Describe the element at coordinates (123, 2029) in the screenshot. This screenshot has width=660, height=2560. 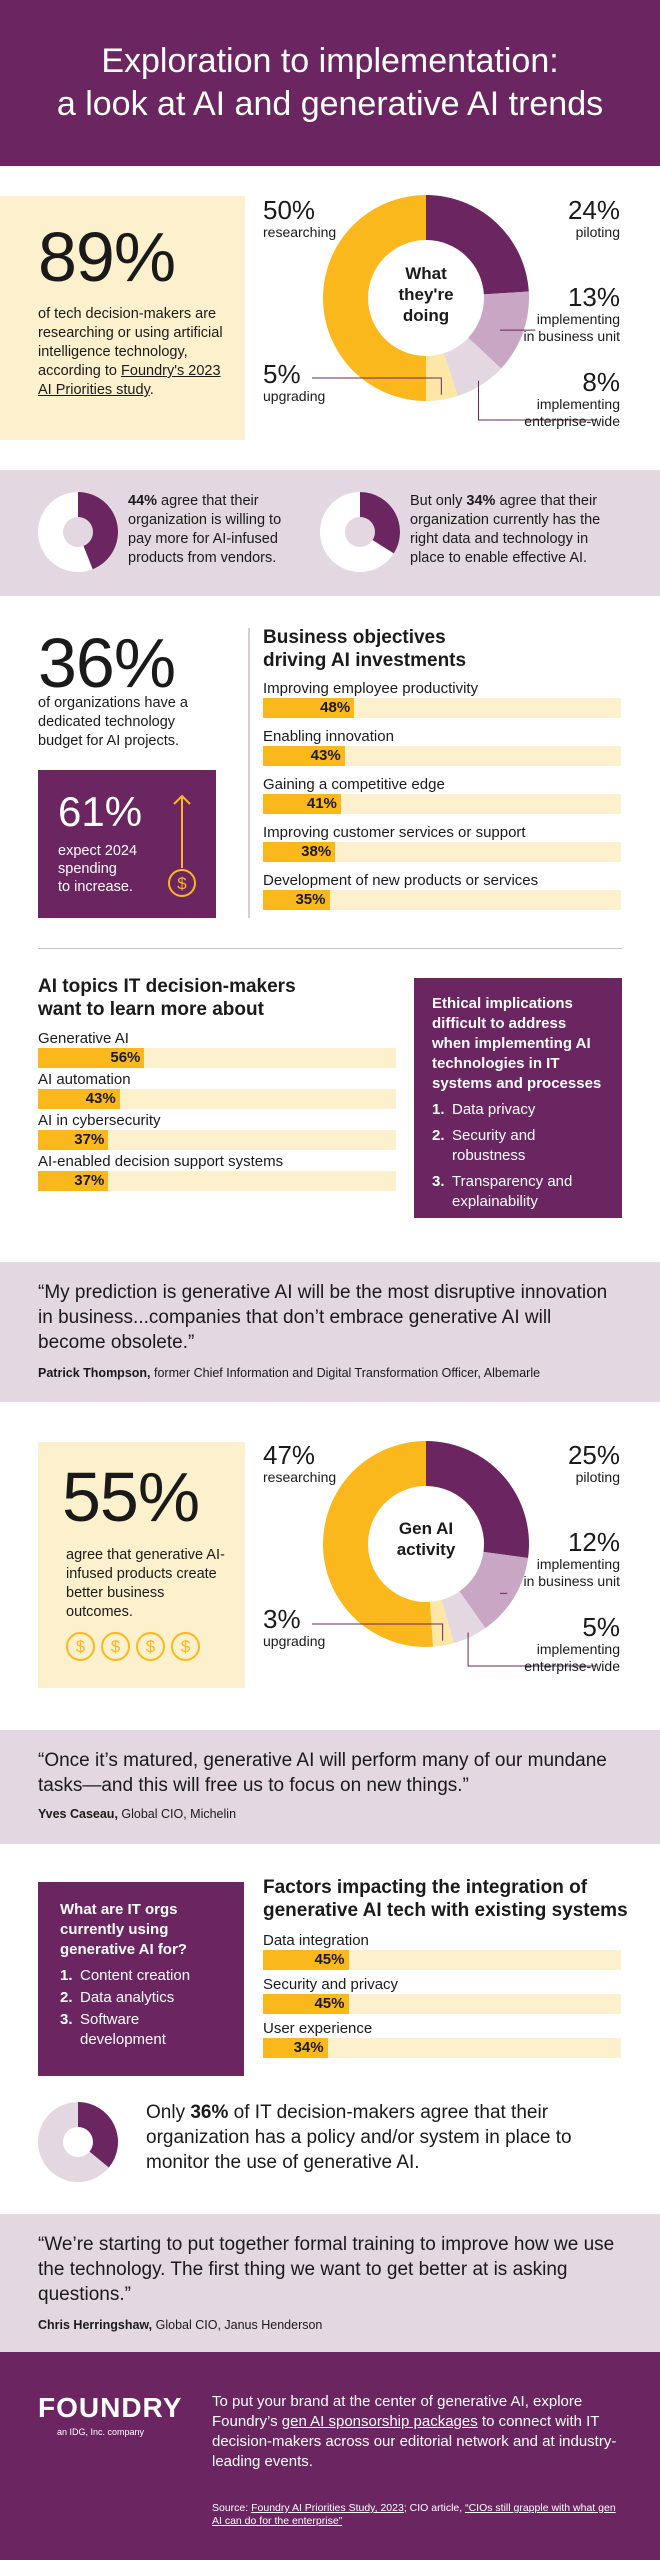
I see `uses-text: Software development` at that location.